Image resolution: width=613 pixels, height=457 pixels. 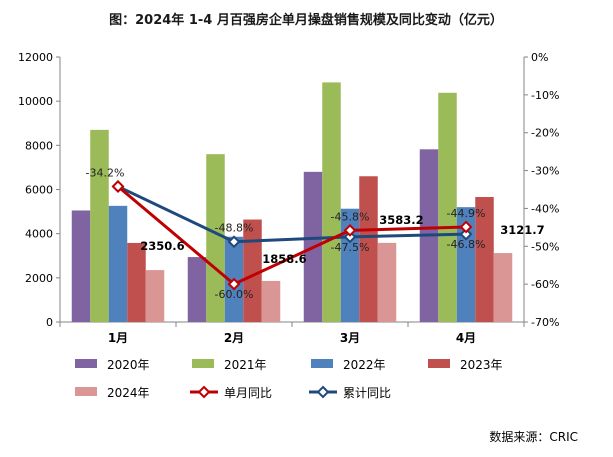 What do you see at coordinates (203, 363) in the screenshot?
I see `legend-swatch-2021年` at bounding box center [203, 363].